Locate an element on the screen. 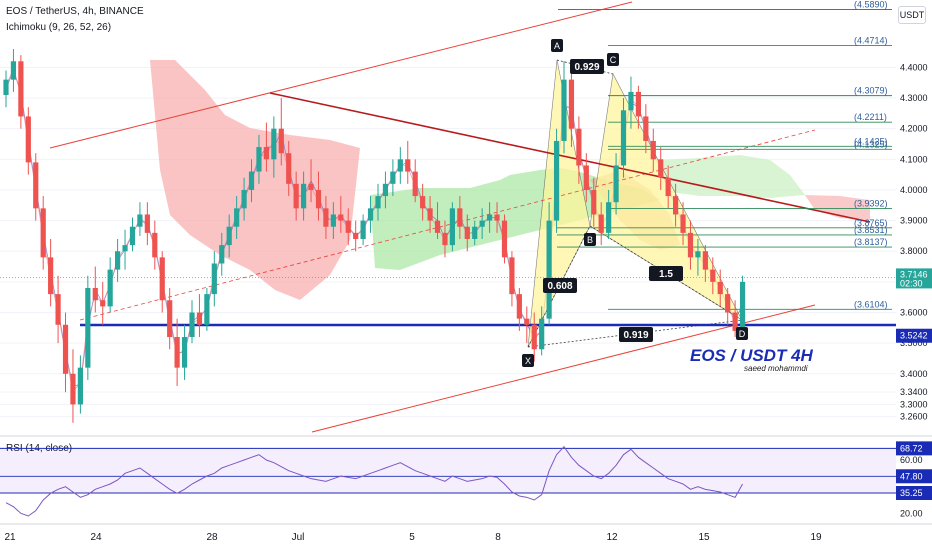  fib-level-label: (4.1325) is located at coordinates (871, 144).